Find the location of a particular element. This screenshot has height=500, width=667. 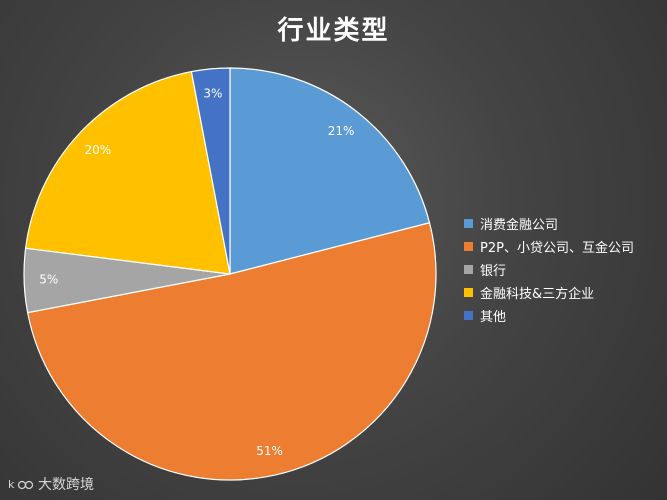

legend-label: 消费金融公司 is located at coordinates (519, 225).